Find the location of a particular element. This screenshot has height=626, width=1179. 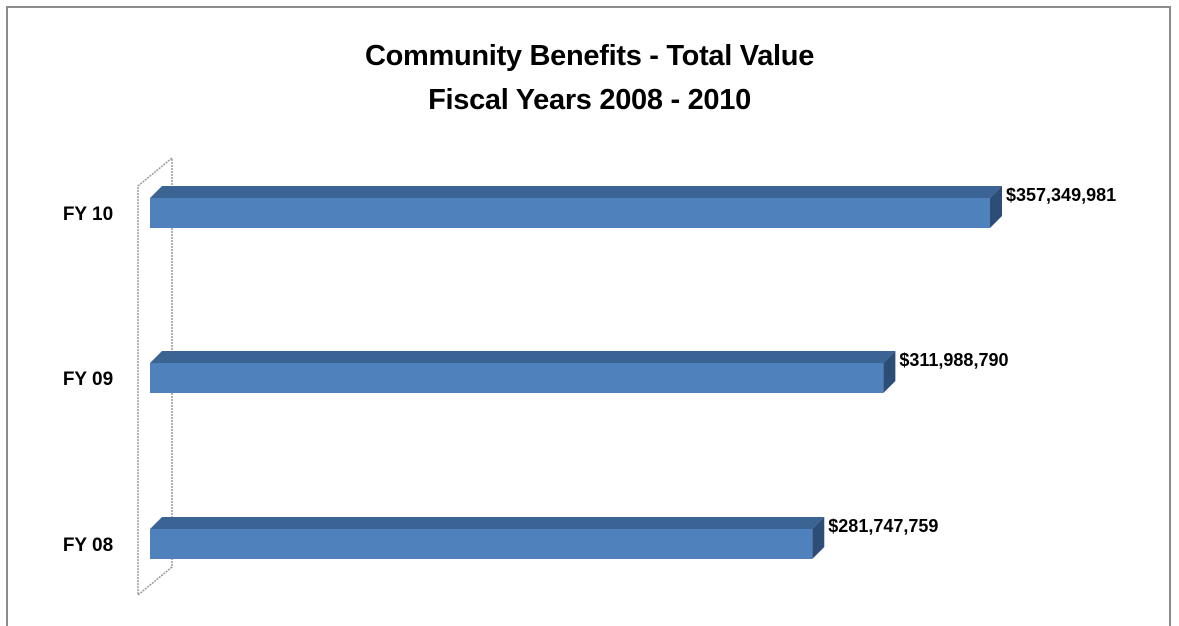

data-label: $311,988,790 is located at coordinates (953, 360).